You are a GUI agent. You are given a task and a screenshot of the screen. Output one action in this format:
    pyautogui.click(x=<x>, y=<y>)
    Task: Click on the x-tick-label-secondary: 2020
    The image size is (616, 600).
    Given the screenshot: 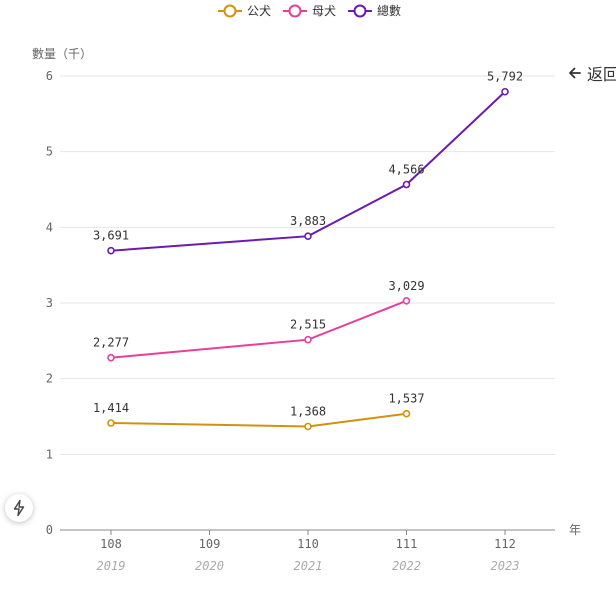 What is the action you would take?
    pyautogui.click(x=209, y=566)
    